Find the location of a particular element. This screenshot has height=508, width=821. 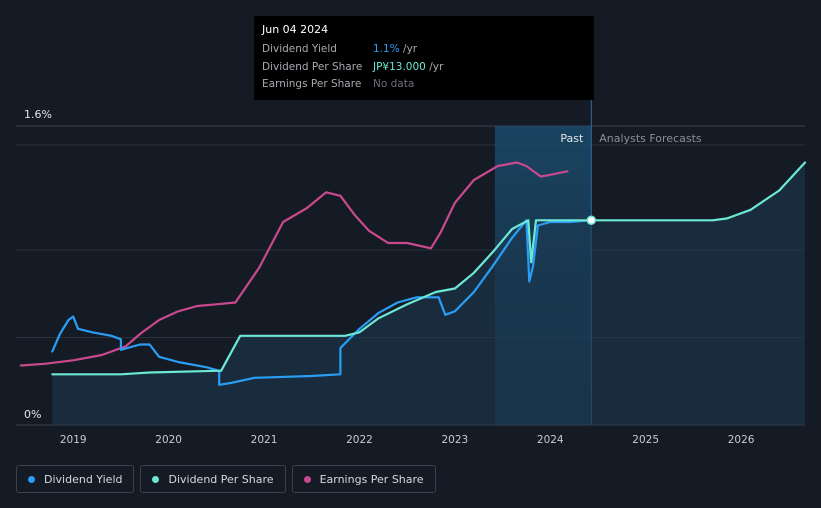

x-tick-label: 2024 is located at coordinates (550, 440).